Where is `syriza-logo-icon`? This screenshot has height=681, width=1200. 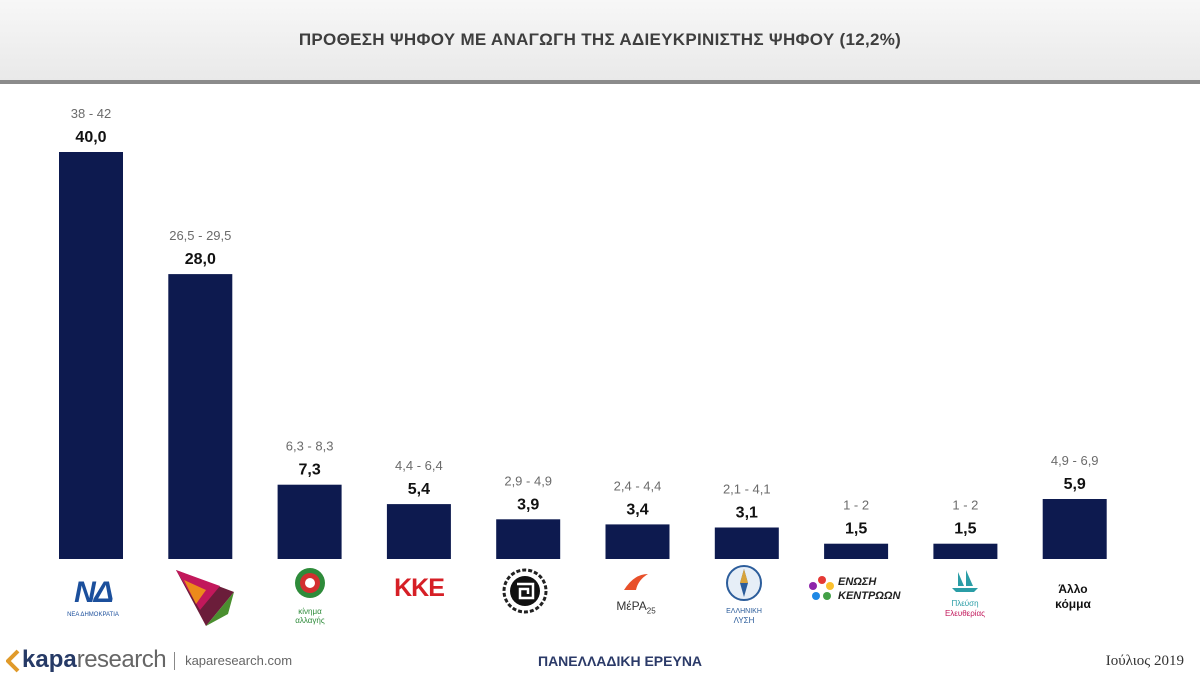
syriza-logo-icon is located at coordinates (204, 597).